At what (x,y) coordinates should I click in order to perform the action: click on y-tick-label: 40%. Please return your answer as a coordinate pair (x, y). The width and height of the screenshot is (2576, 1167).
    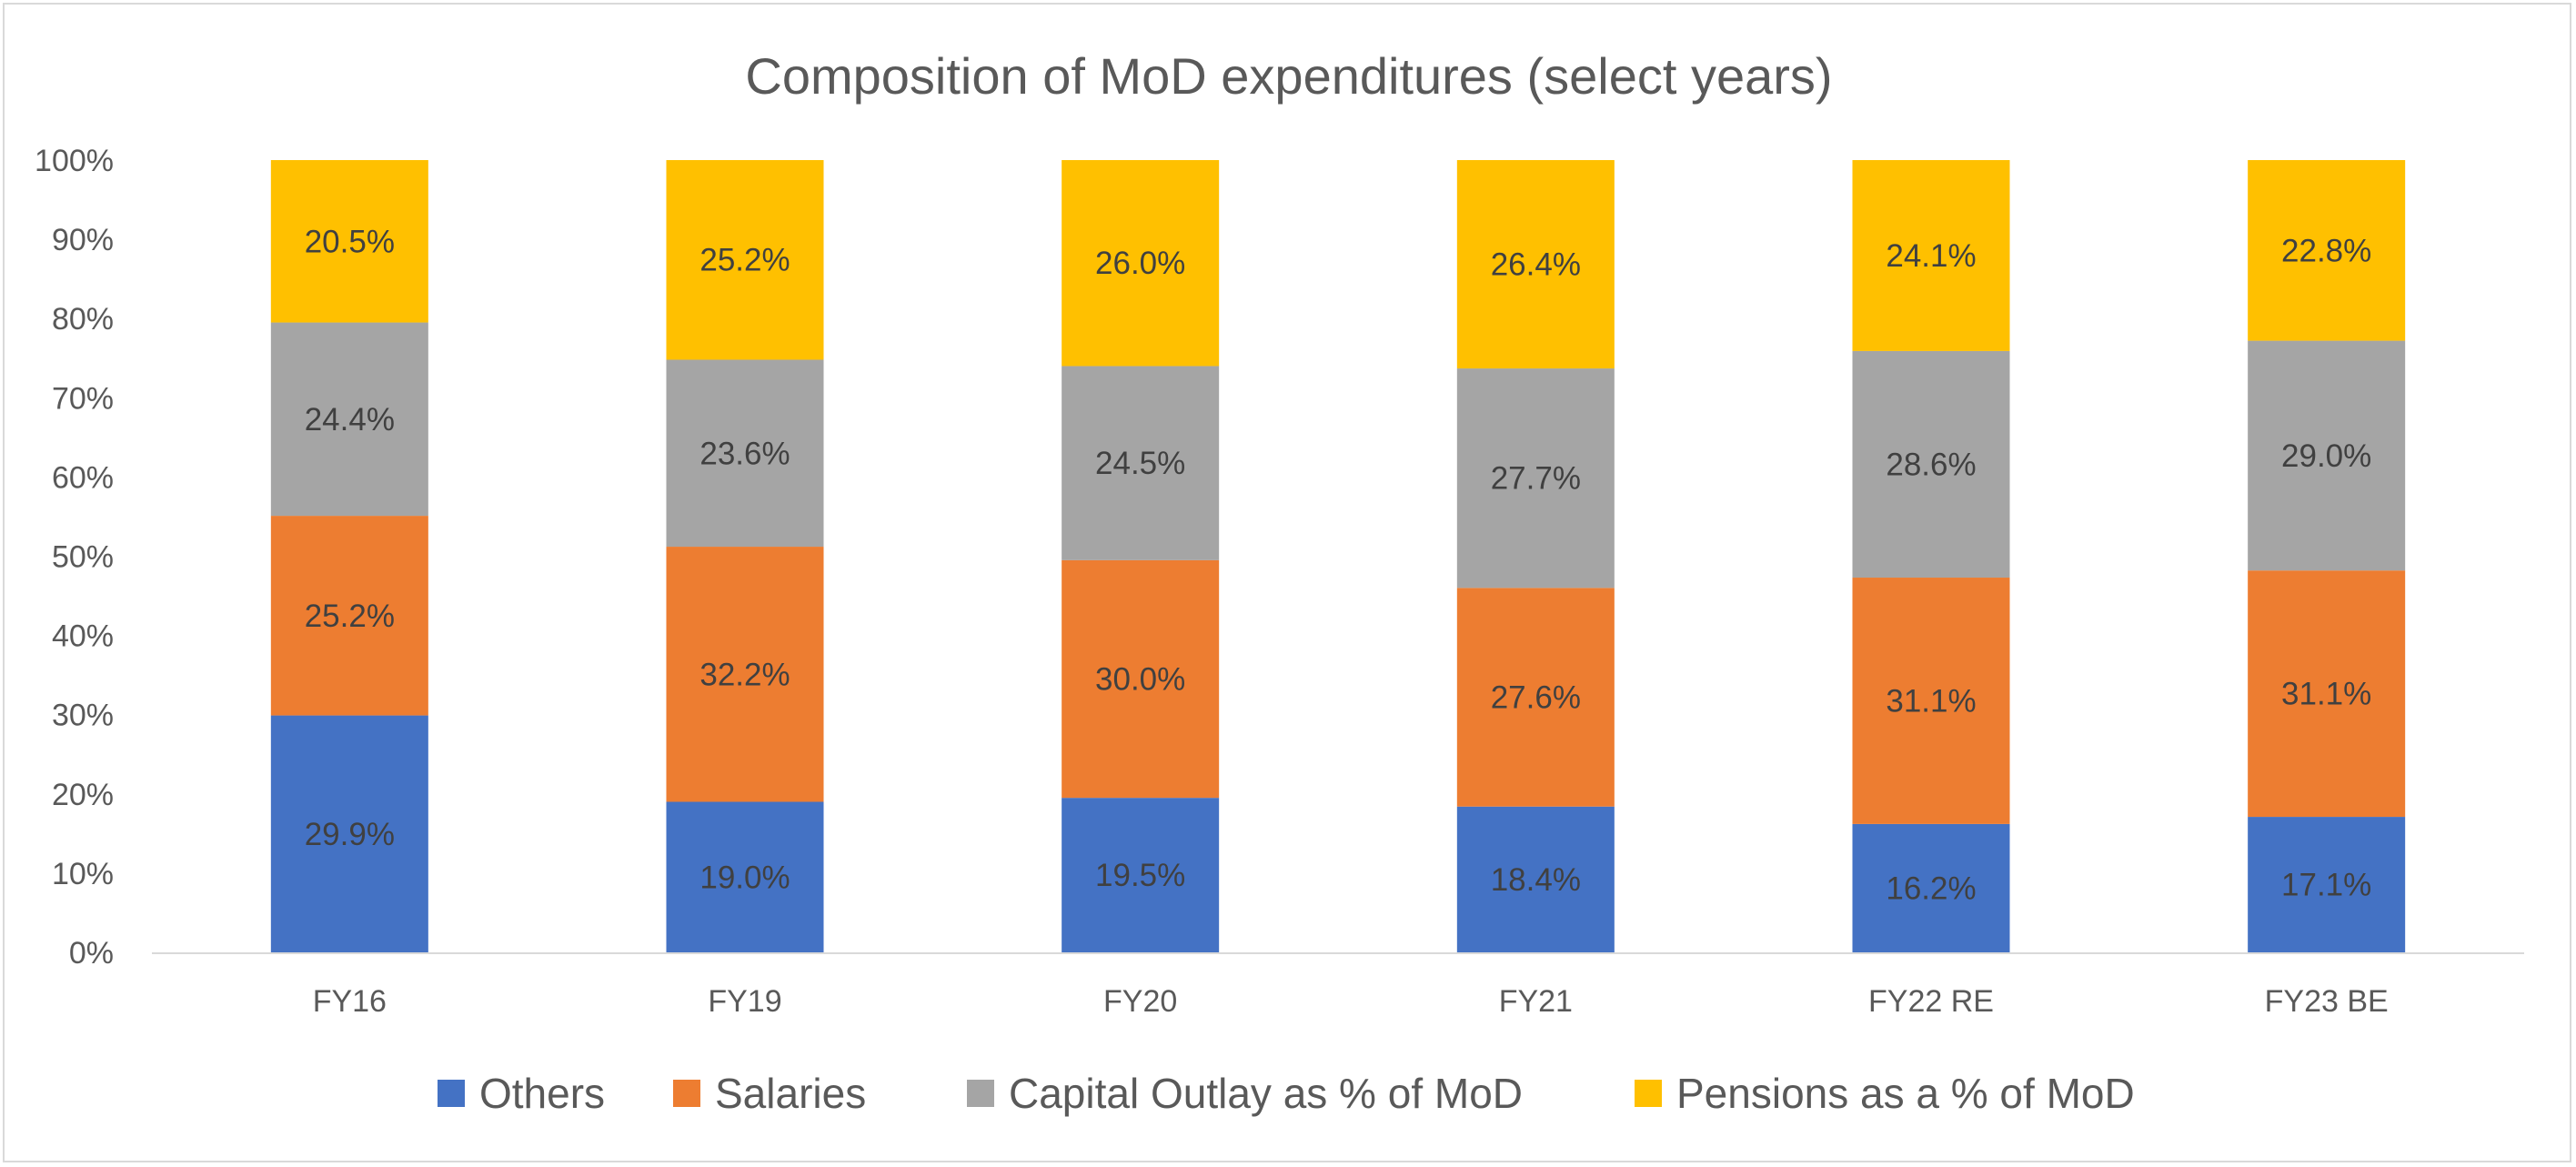
    Looking at the image, I should click on (83, 636).